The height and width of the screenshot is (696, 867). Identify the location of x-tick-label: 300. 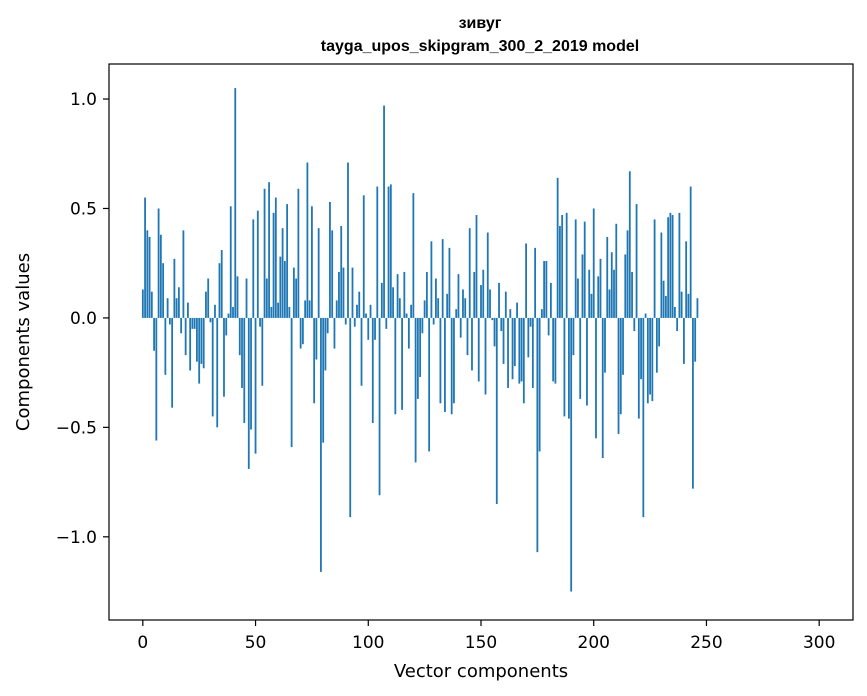
(819, 643).